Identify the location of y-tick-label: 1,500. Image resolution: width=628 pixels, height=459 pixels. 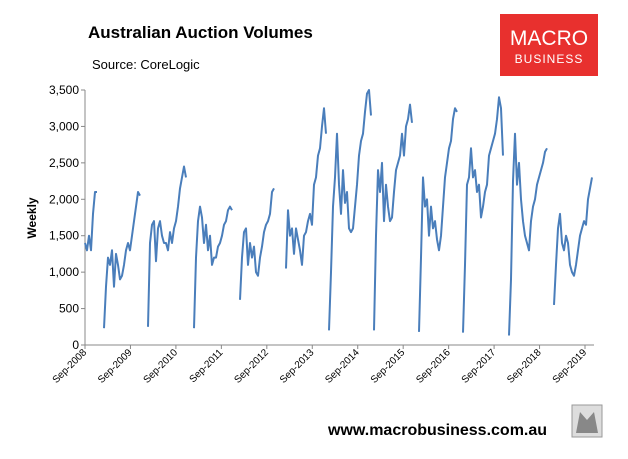
(64, 236).